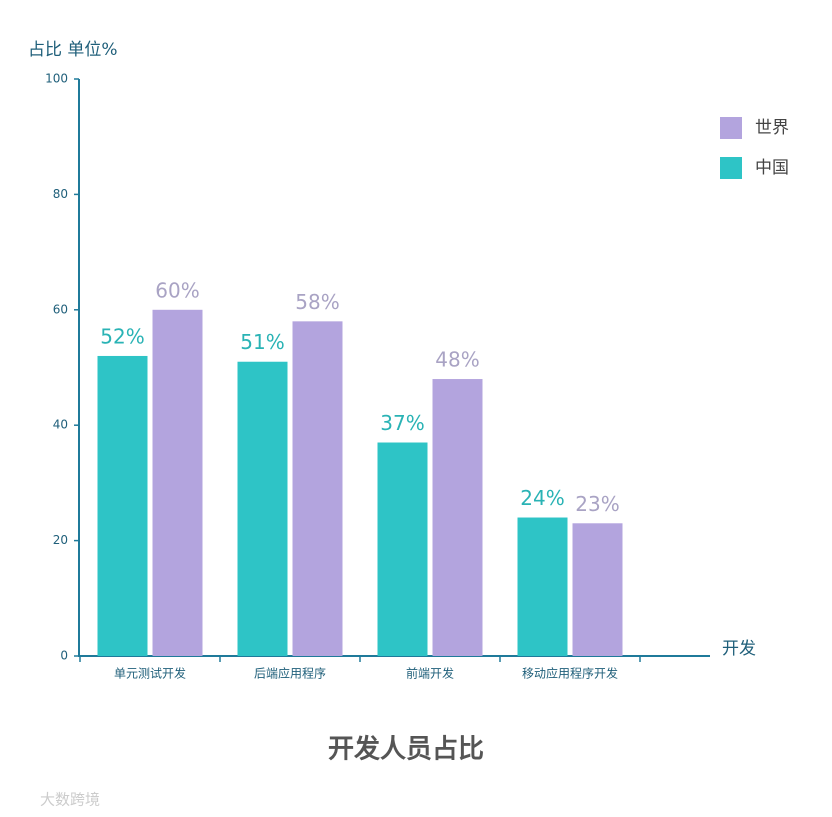 This screenshot has width=832, height=817. I want to click on x-axis-label: 开发, so click(739, 649).